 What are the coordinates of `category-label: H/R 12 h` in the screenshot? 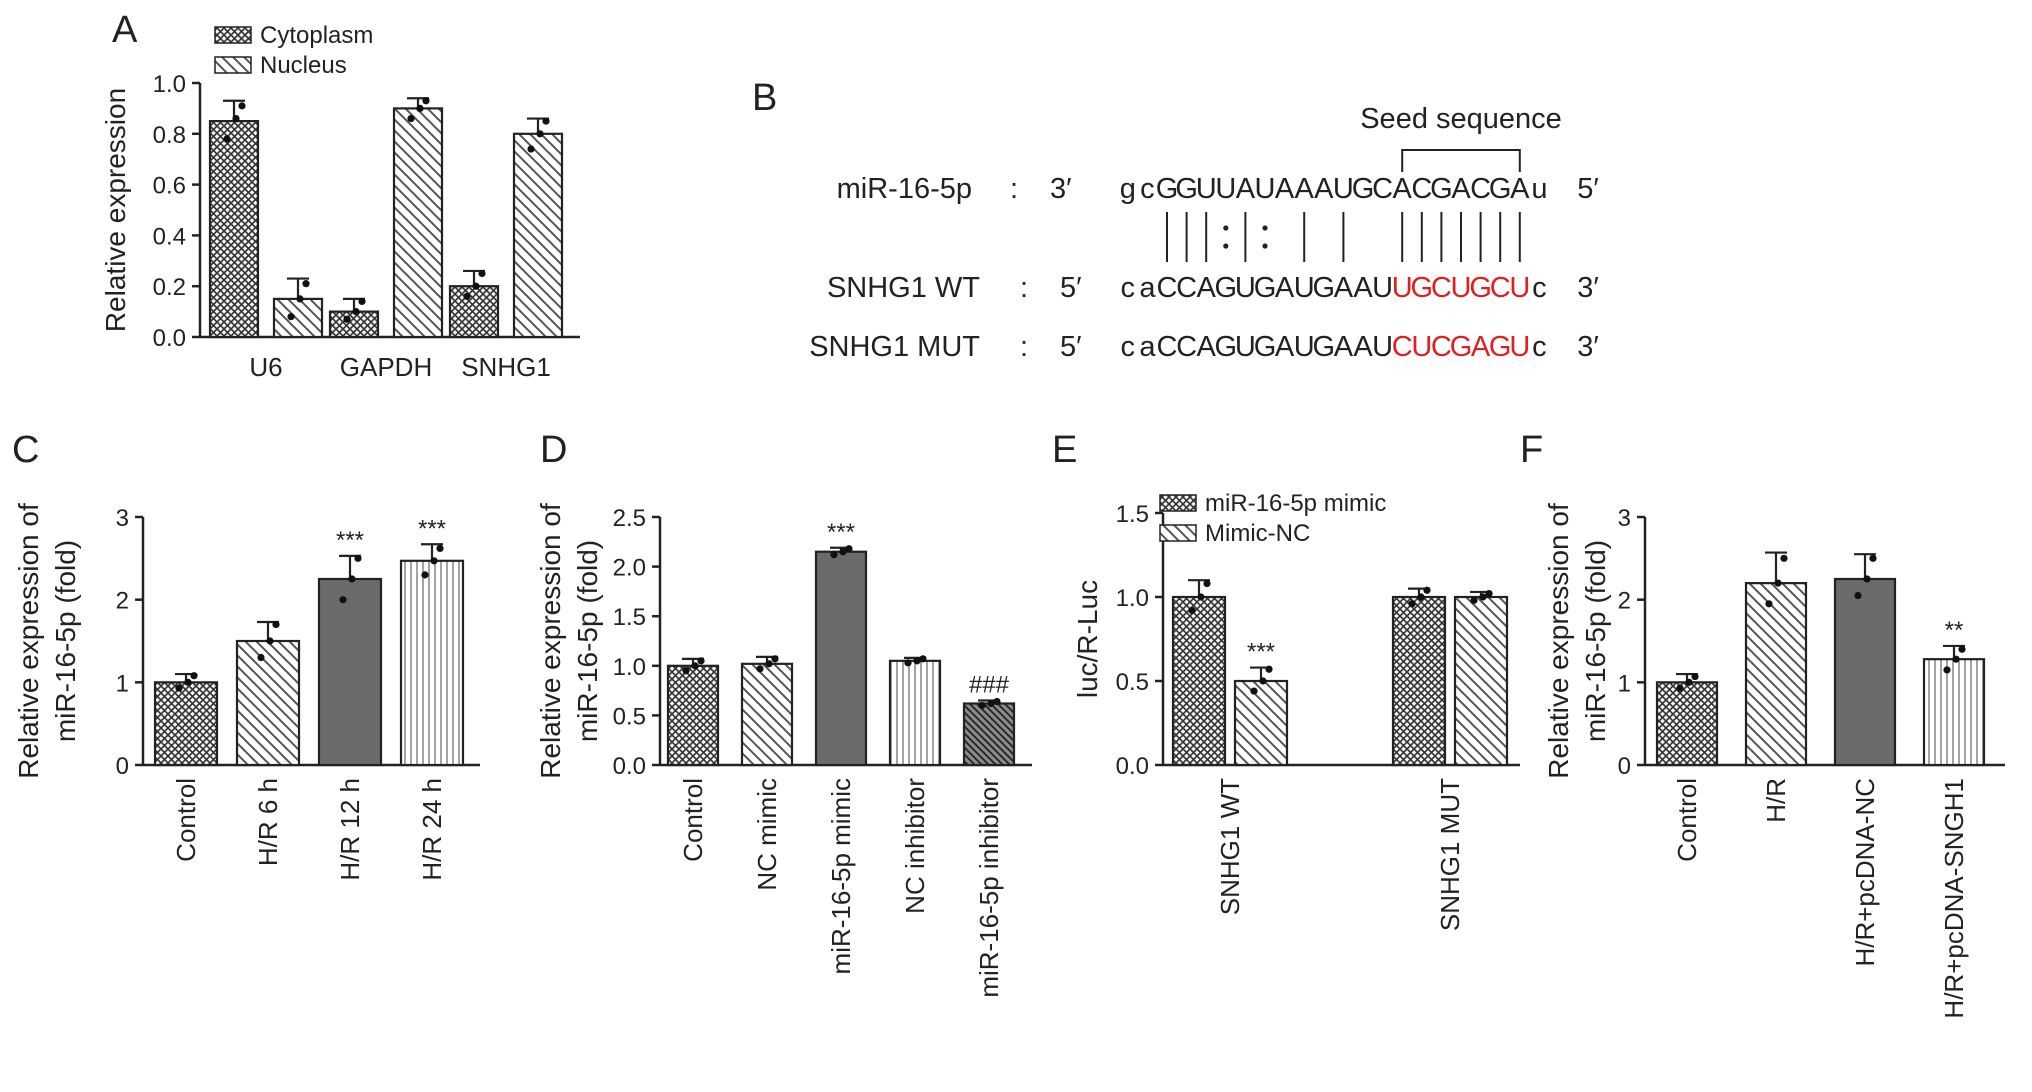 It's located at (350, 829).